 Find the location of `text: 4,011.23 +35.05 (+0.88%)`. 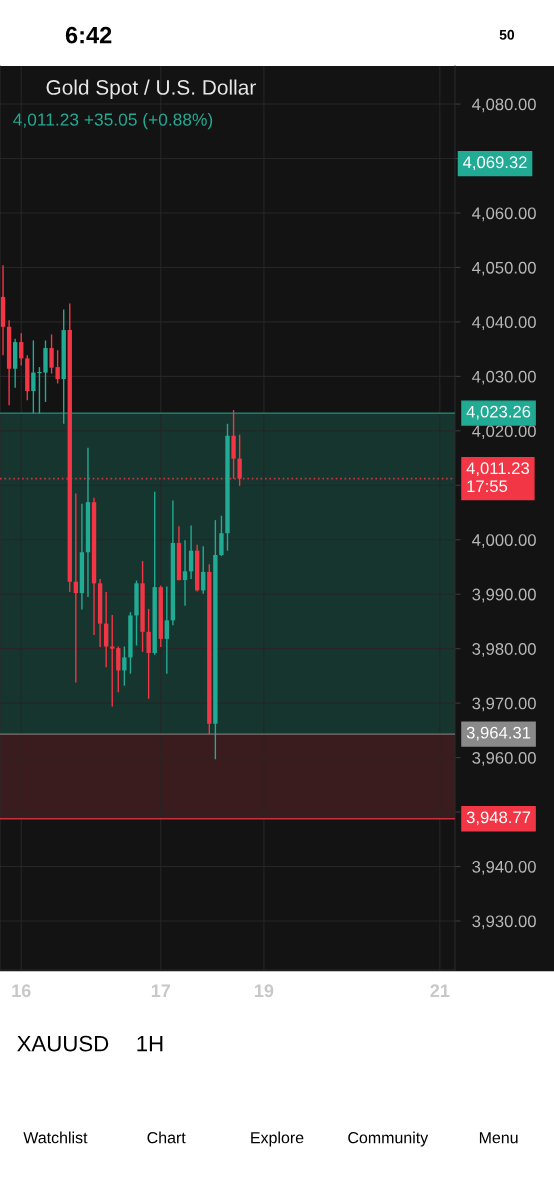

text: 4,011.23 +35.05 (+0.88%) is located at coordinates (113, 121).